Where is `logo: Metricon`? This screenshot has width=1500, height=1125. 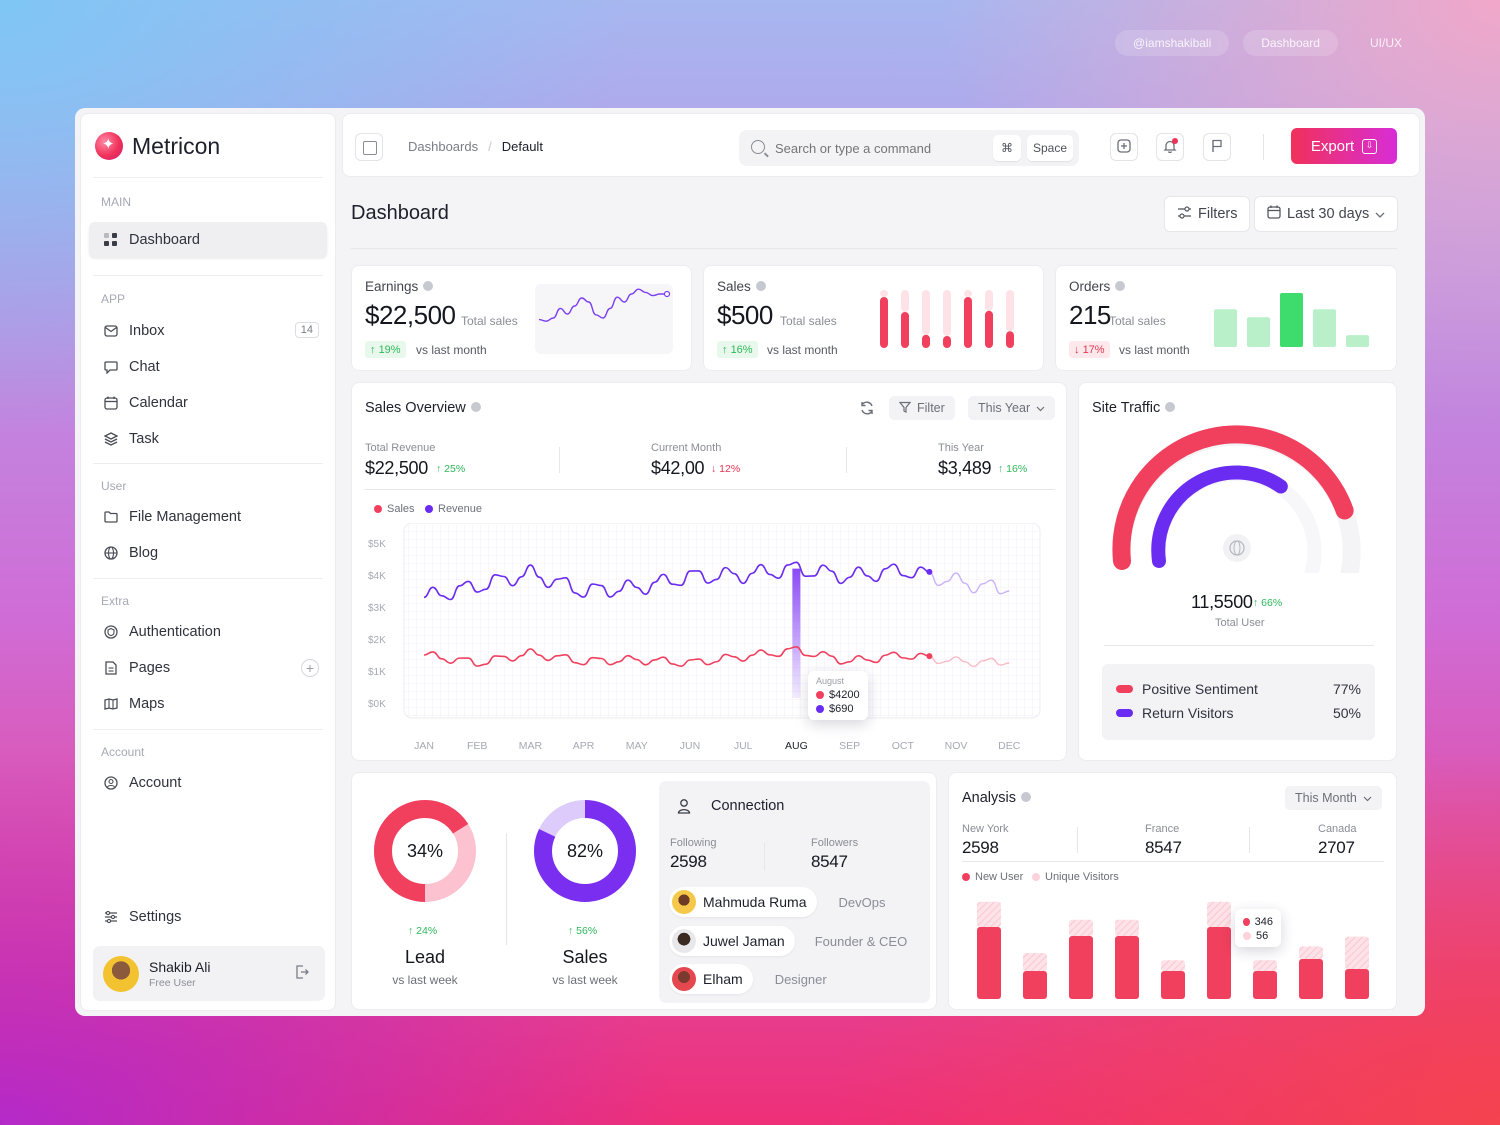
logo: Metricon is located at coordinates (157, 146).